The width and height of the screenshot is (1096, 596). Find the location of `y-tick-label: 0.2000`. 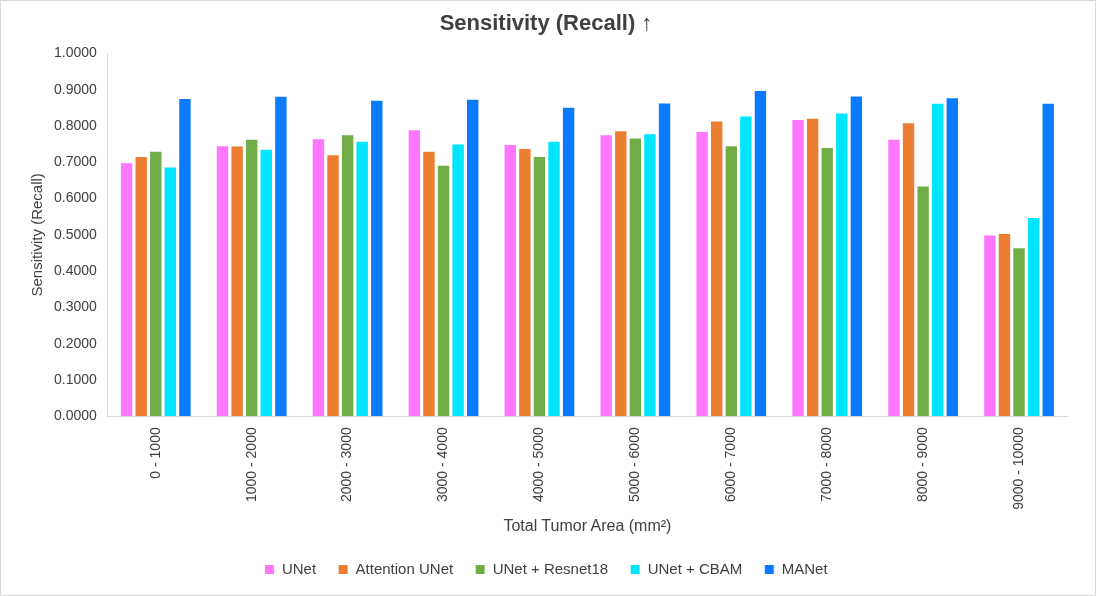

y-tick-label: 0.2000 is located at coordinates (75, 342).